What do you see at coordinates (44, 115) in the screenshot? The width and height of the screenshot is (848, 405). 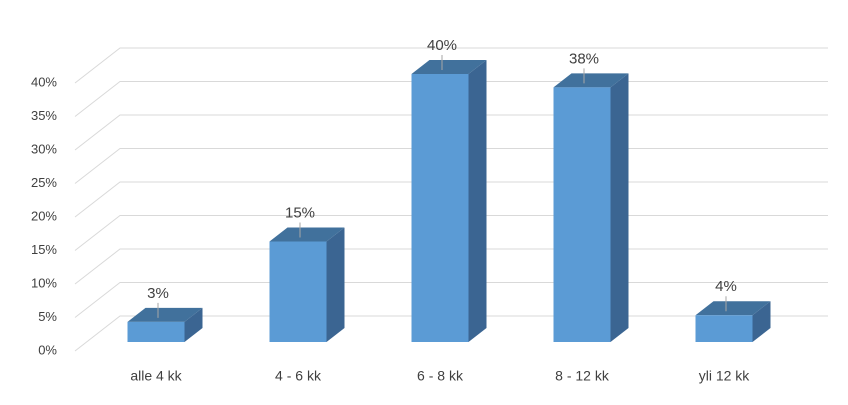 I see `y-tick-label: 35%` at bounding box center [44, 115].